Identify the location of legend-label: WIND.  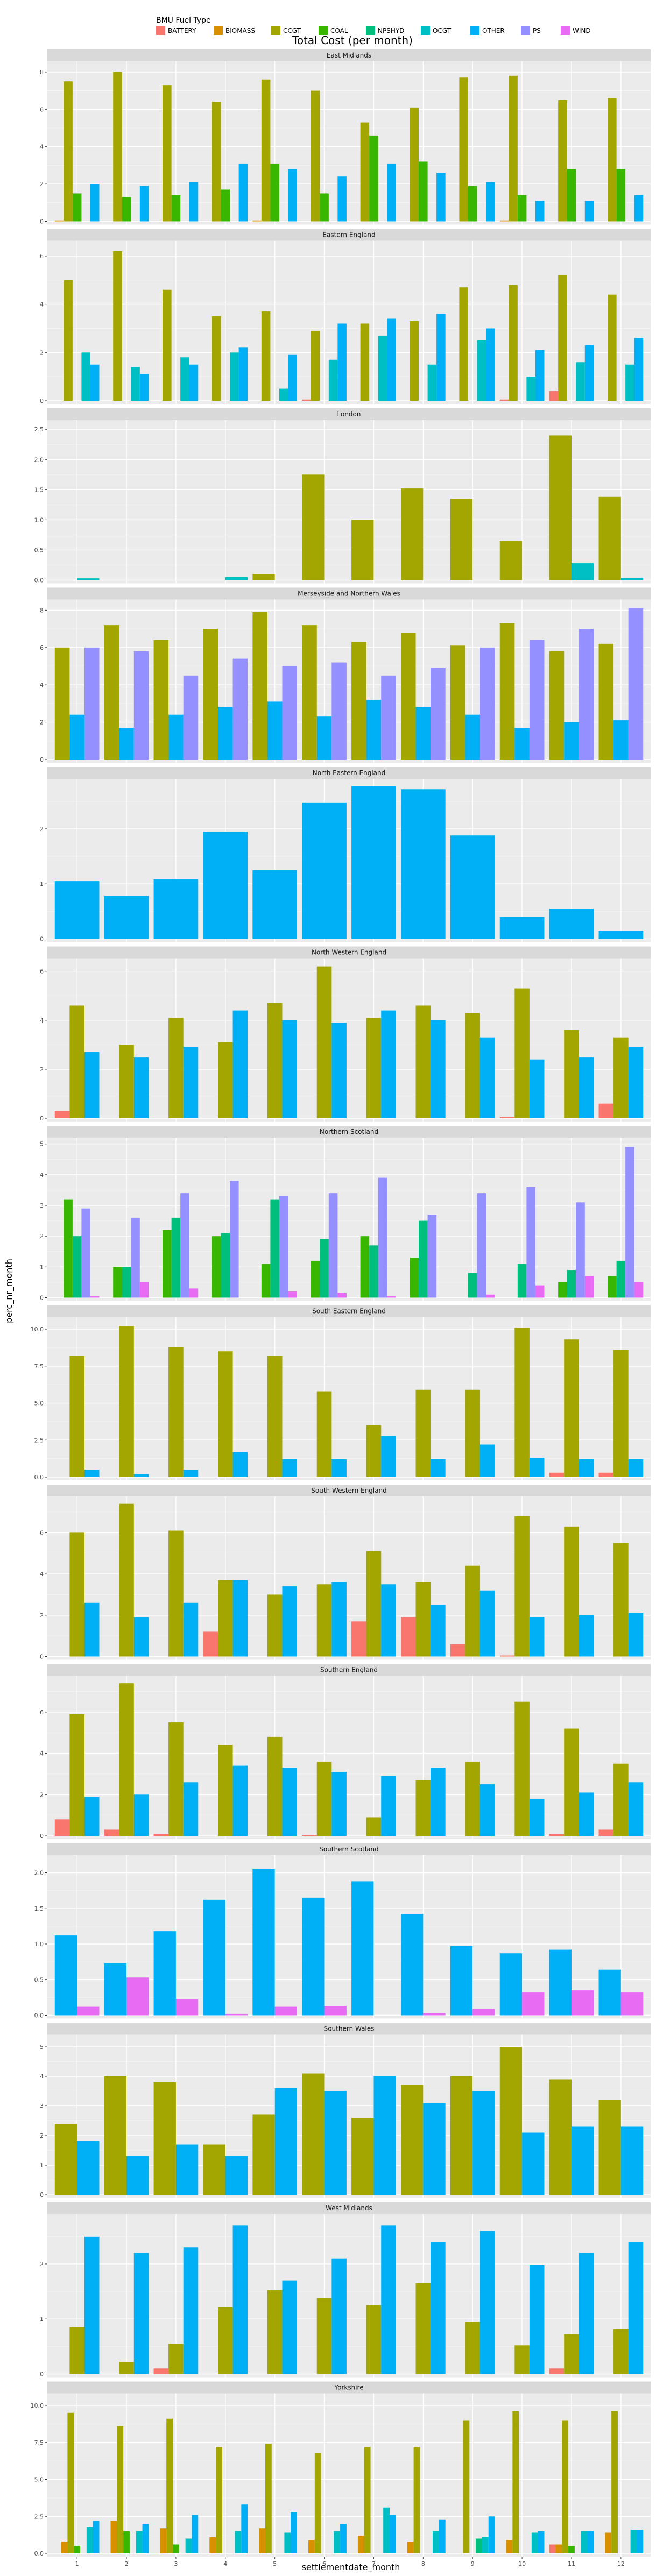
(582, 30).